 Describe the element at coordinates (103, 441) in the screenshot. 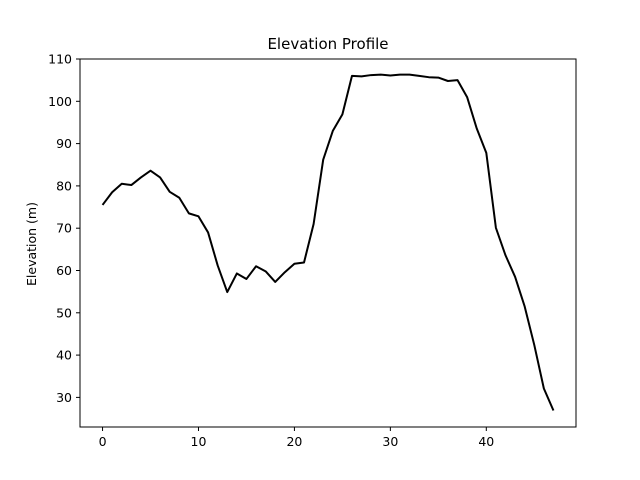

I see `x-tick-label: 0` at that location.